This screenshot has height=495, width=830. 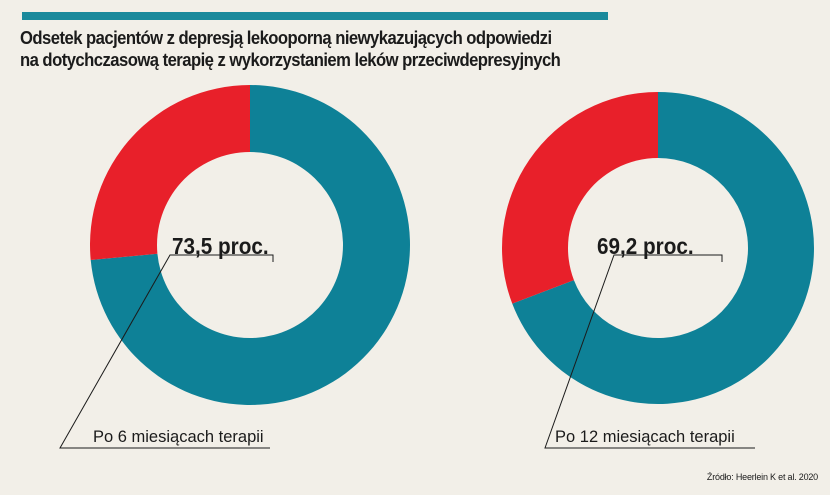 What do you see at coordinates (762, 477) in the screenshot?
I see `source-note: Źródło: Heerlein K et al. 2020` at bounding box center [762, 477].